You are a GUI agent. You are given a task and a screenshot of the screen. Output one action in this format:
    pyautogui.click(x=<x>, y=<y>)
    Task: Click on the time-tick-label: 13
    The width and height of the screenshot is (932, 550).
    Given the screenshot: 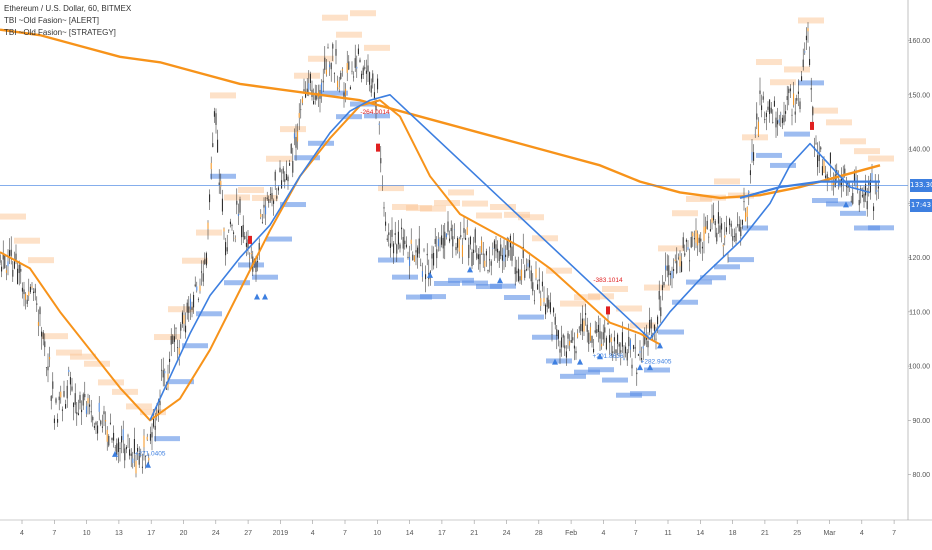 What is the action you would take?
    pyautogui.click(x=119, y=533)
    